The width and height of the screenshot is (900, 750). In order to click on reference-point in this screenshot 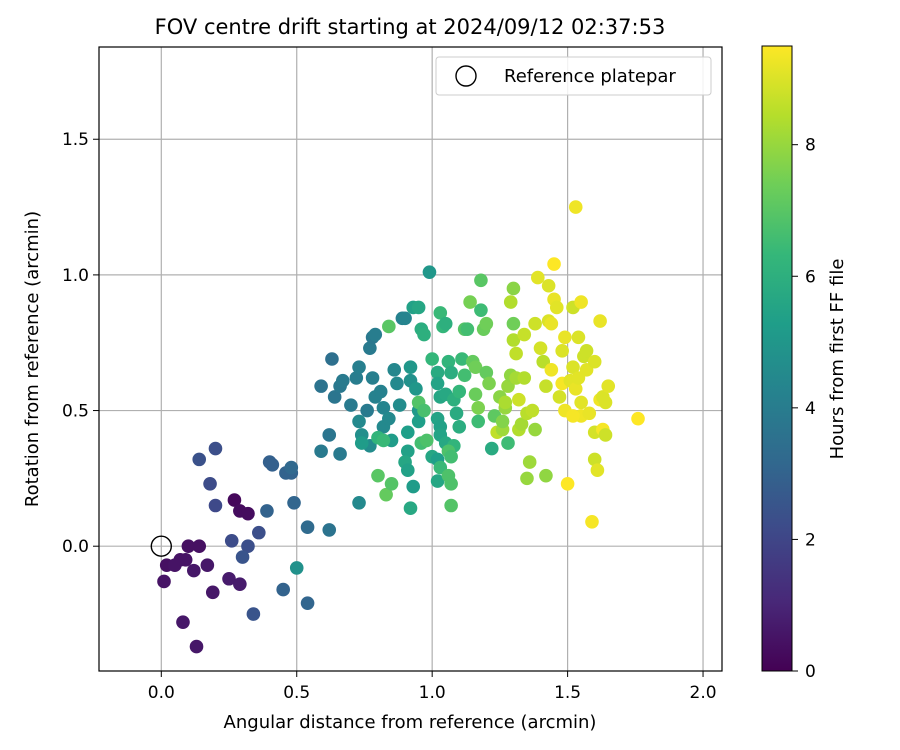, I will do `click(161, 546)`.